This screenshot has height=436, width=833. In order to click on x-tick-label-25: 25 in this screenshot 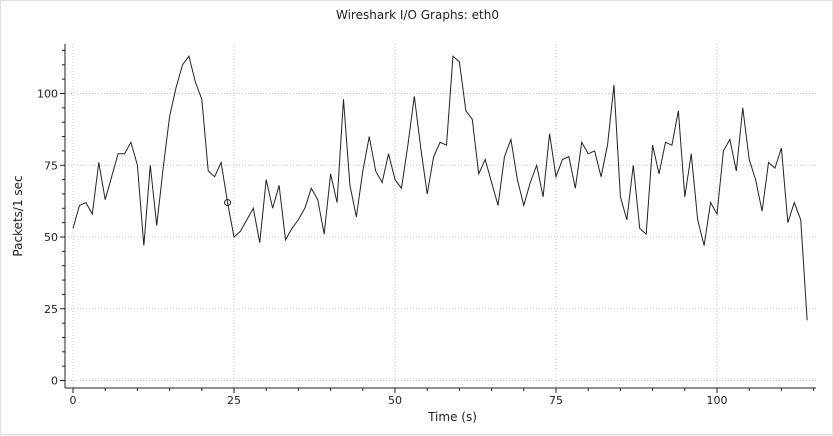, I will do `click(234, 400)`.